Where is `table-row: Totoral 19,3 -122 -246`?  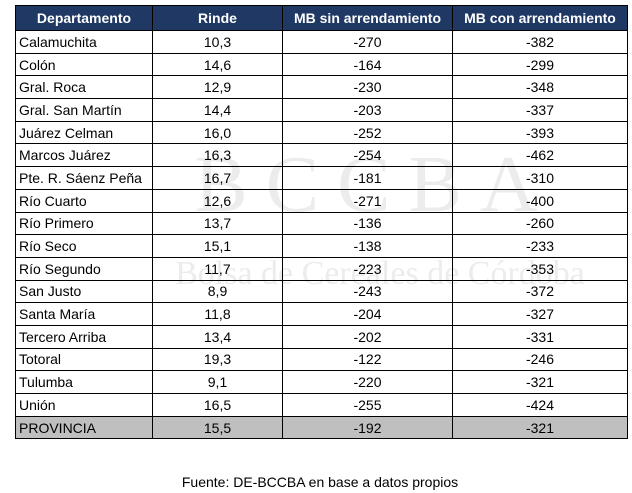 table-row: Totoral 19,3 -122 -246 is located at coordinates (321, 359).